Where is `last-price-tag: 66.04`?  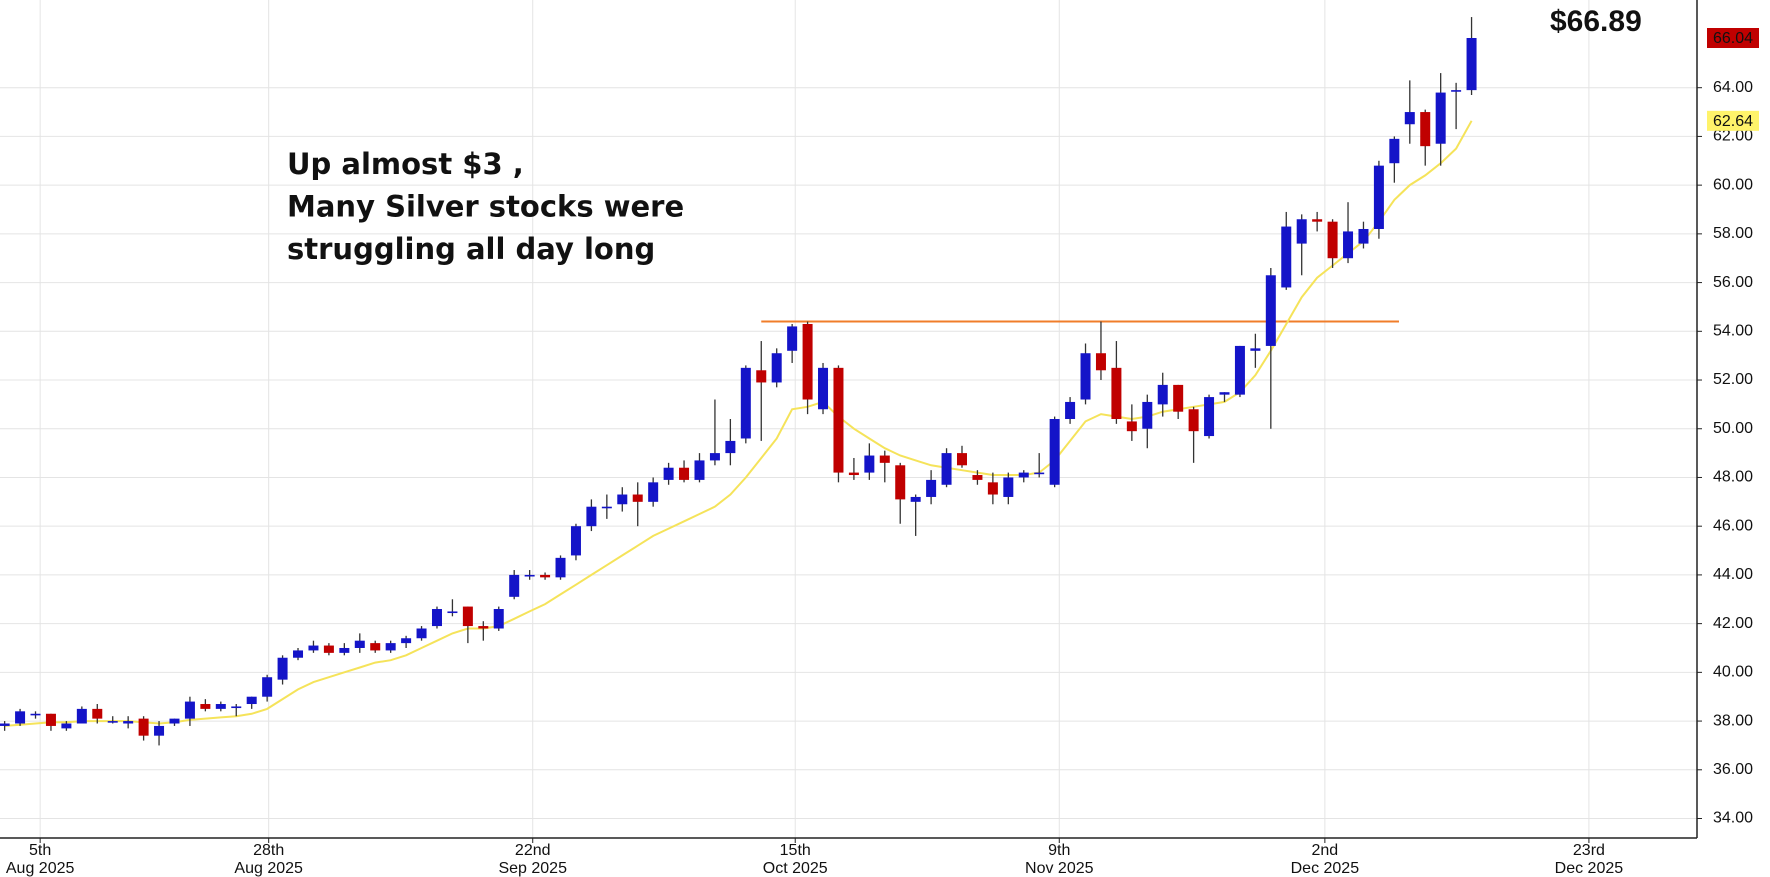
last-price-tag: 66.04 is located at coordinates (1733, 38).